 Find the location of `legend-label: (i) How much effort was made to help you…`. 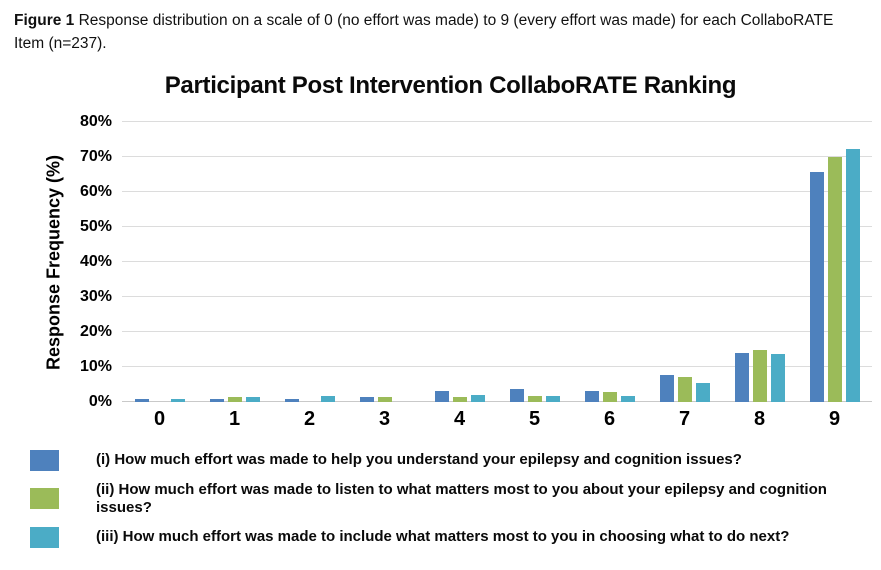

legend-label: (i) How much effort was made to help you… is located at coordinates (419, 460).